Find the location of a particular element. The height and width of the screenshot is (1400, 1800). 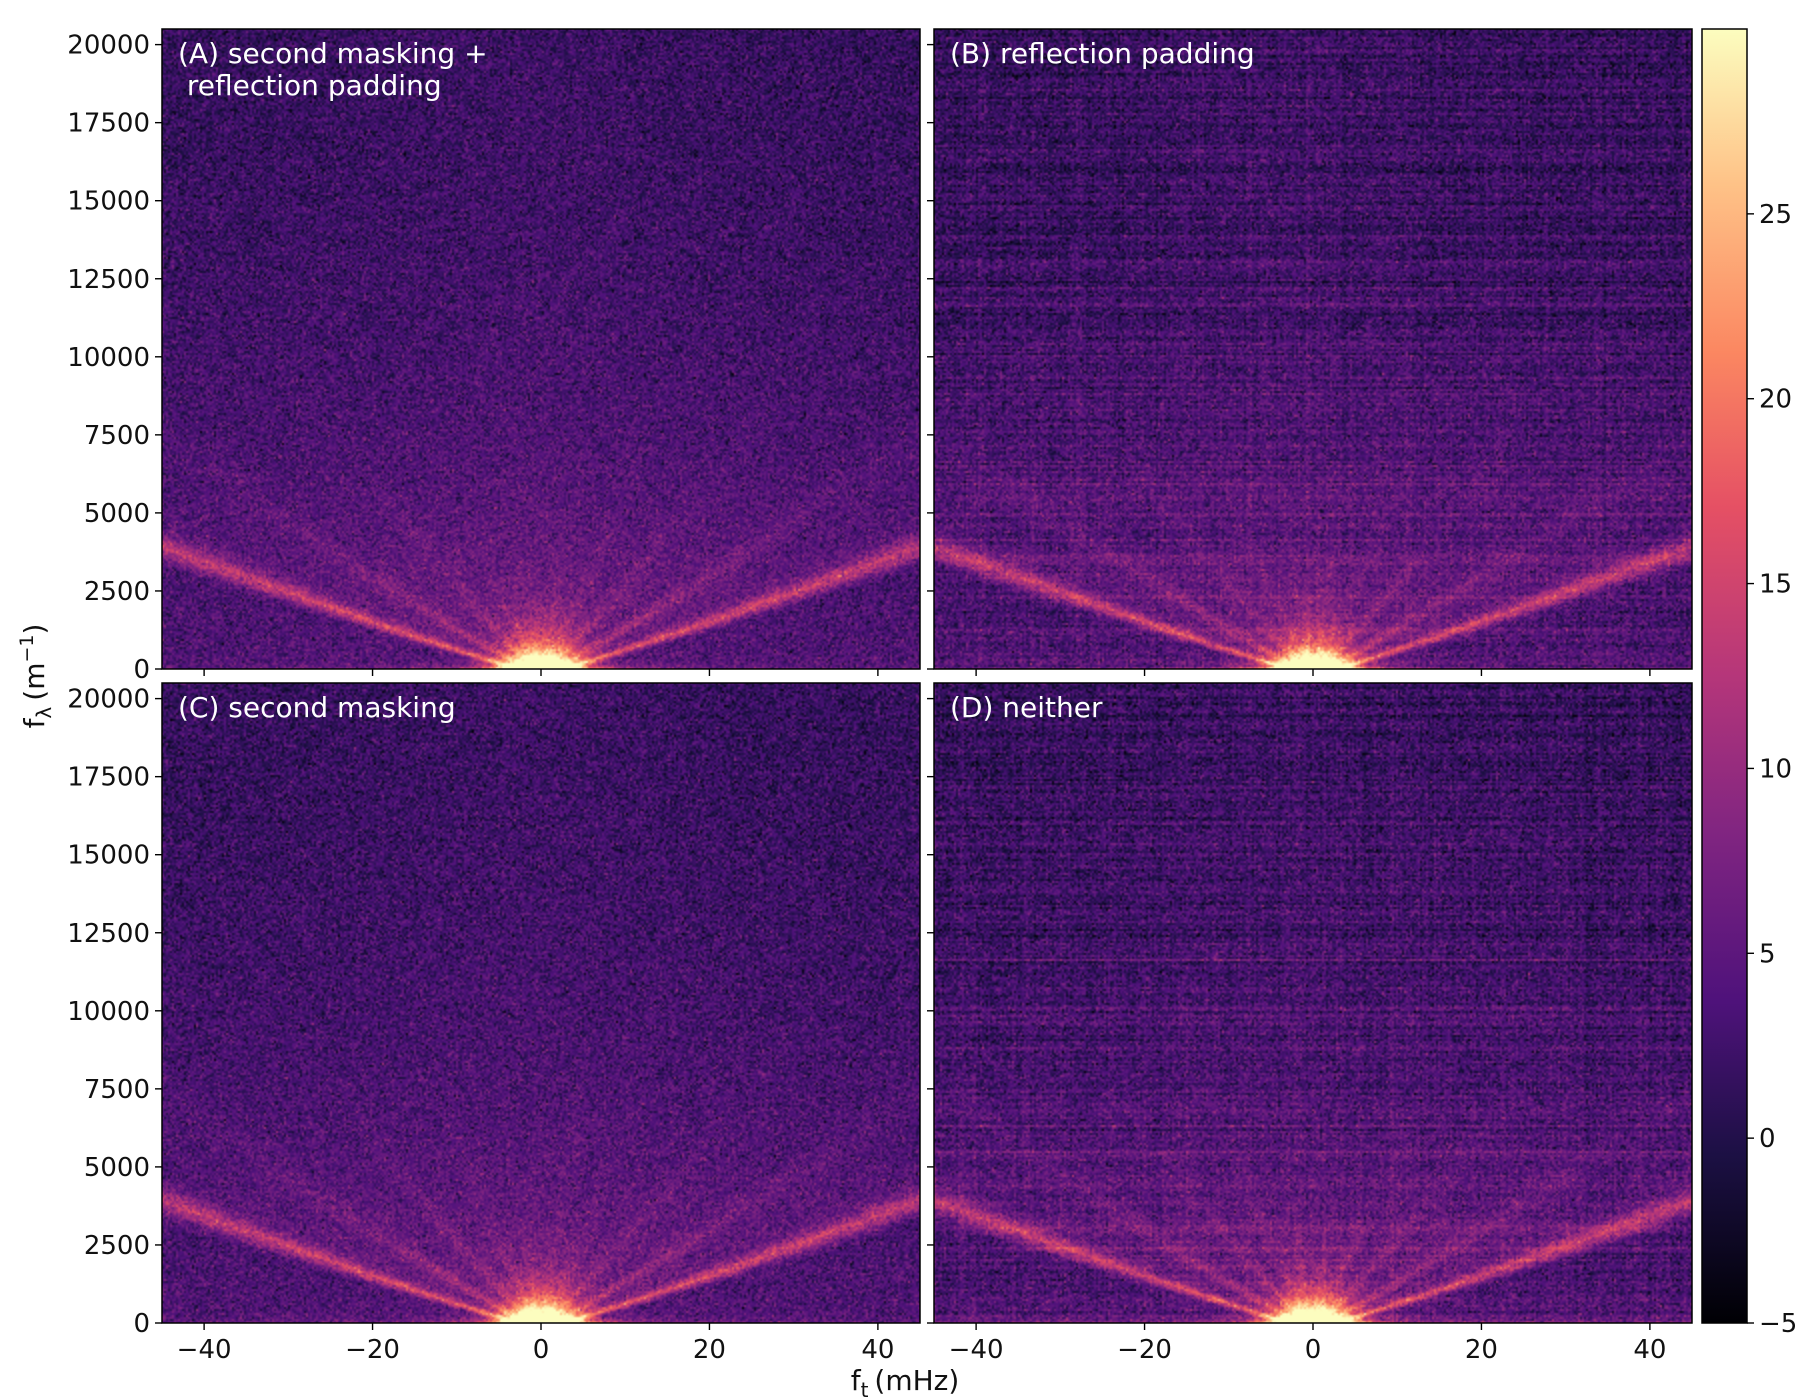

colorbar-tick-label: 5 is located at coordinates (1767, 954).